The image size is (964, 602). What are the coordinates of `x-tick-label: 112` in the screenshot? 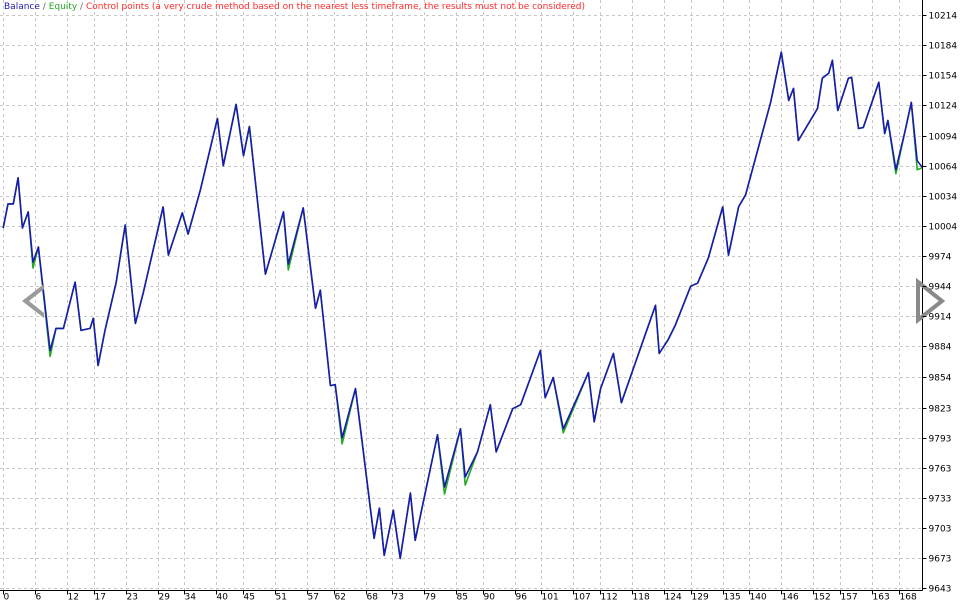 It's located at (609, 597).